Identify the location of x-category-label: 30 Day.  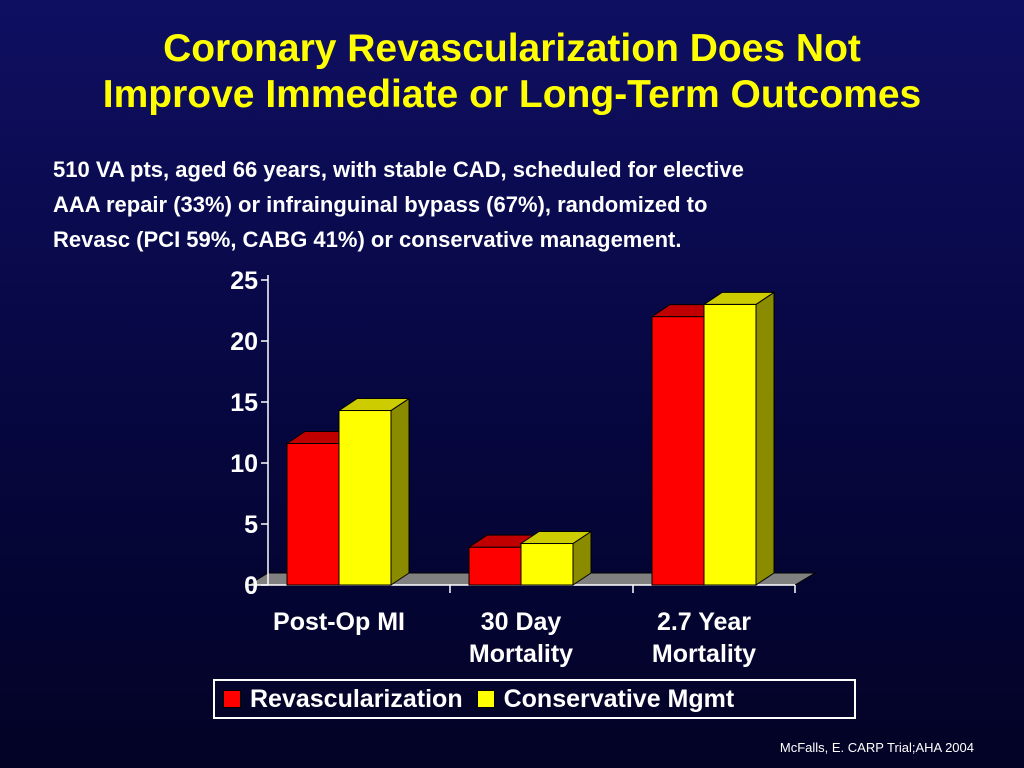
(521, 622).